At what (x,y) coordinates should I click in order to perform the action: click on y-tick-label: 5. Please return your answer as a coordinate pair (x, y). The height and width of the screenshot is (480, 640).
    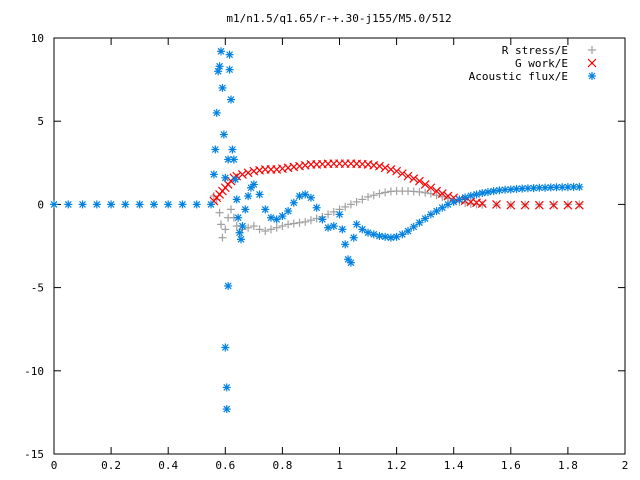
    Looking at the image, I should click on (40, 121).